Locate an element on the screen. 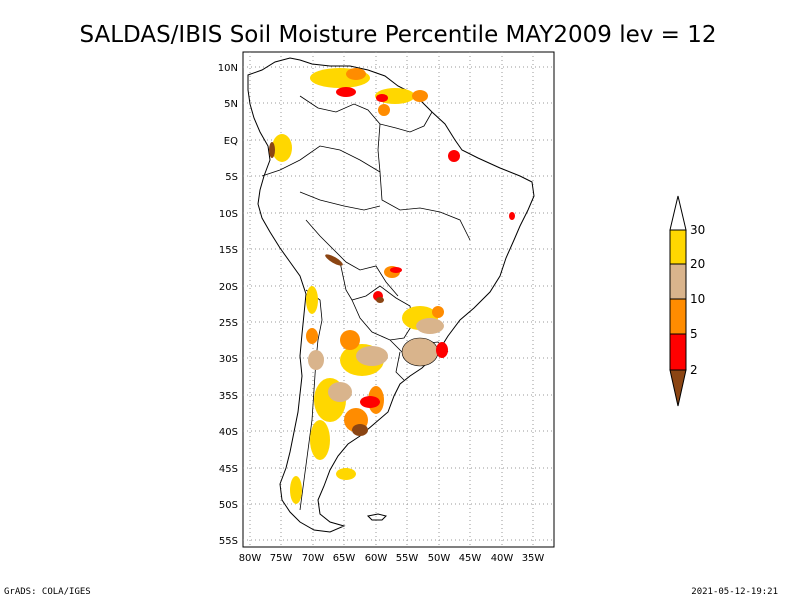 Image resolution: width=800 pixels, height=600 pixels. lat-label: 30S is located at coordinates (228, 359).